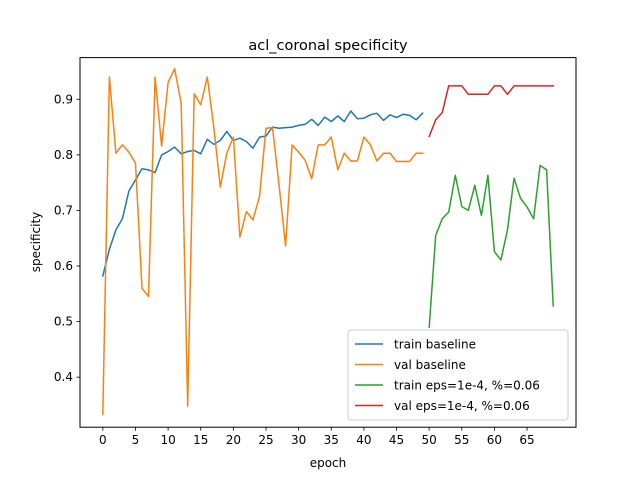 This screenshot has width=640, height=480. I want to click on x-axis-label: epoch, so click(328, 463).